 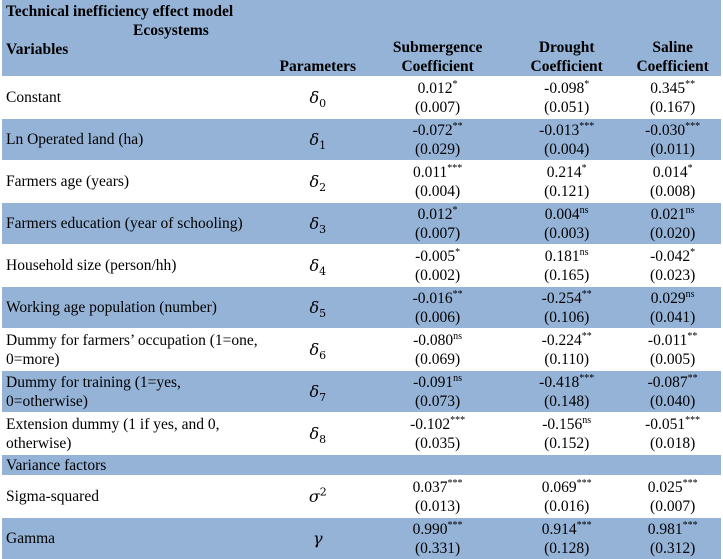 I want to click on header-saline-line1: Saline, so click(x=672, y=47).